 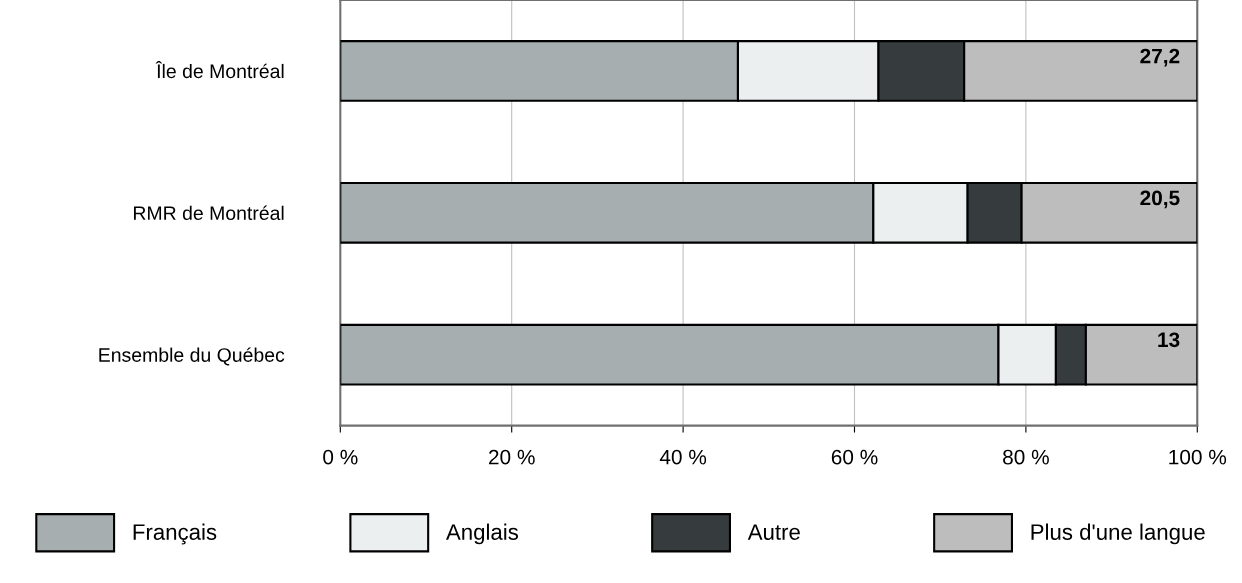 What do you see at coordinates (482, 534) in the screenshot?
I see `legend-label: Anglais` at bounding box center [482, 534].